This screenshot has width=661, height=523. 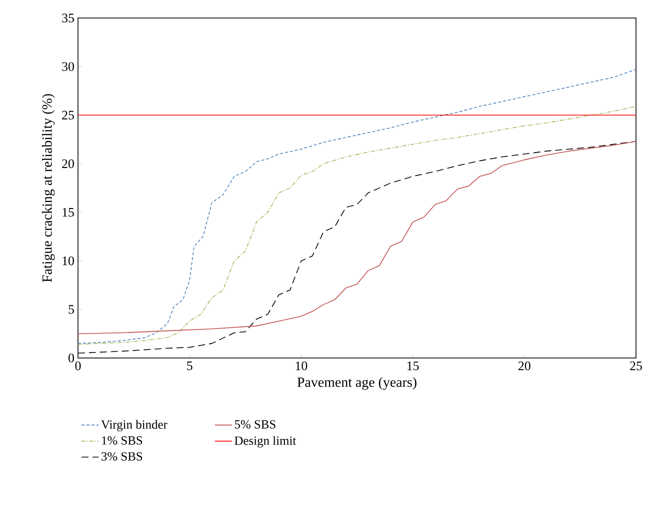 What do you see at coordinates (68, 261) in the screenshot?
I see `y-tick-label: 10` at bounding box center [68, 261].